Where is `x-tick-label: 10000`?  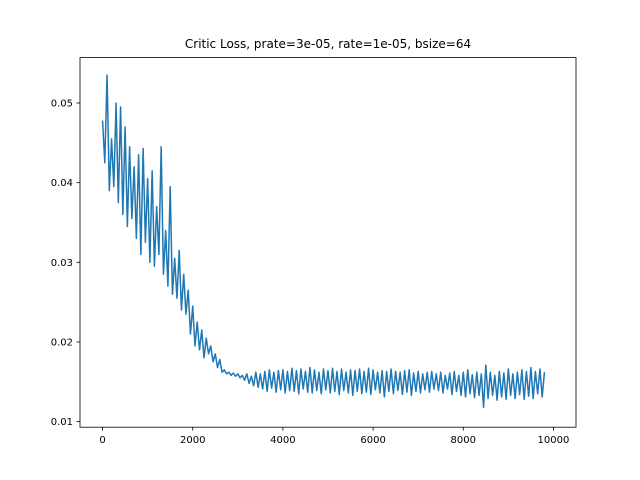 x-tick-label: 10000 is located at coordinates (554, 440).